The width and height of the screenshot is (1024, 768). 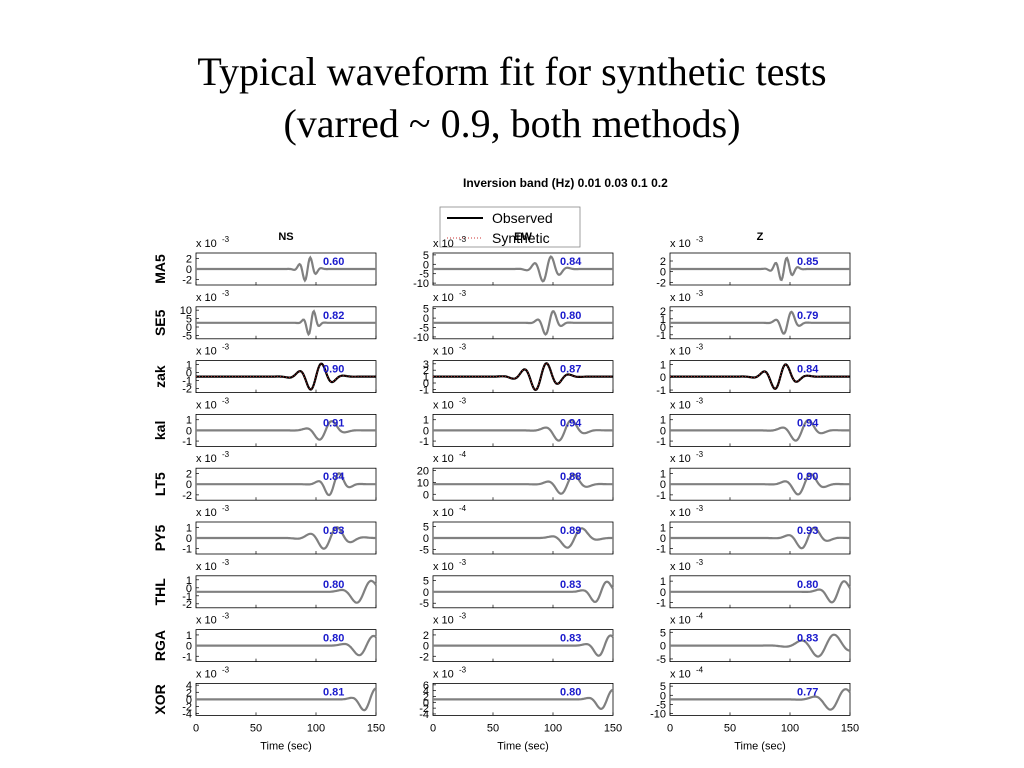 I want to click on x-tick-label: 100, so click(x=790, y=728).